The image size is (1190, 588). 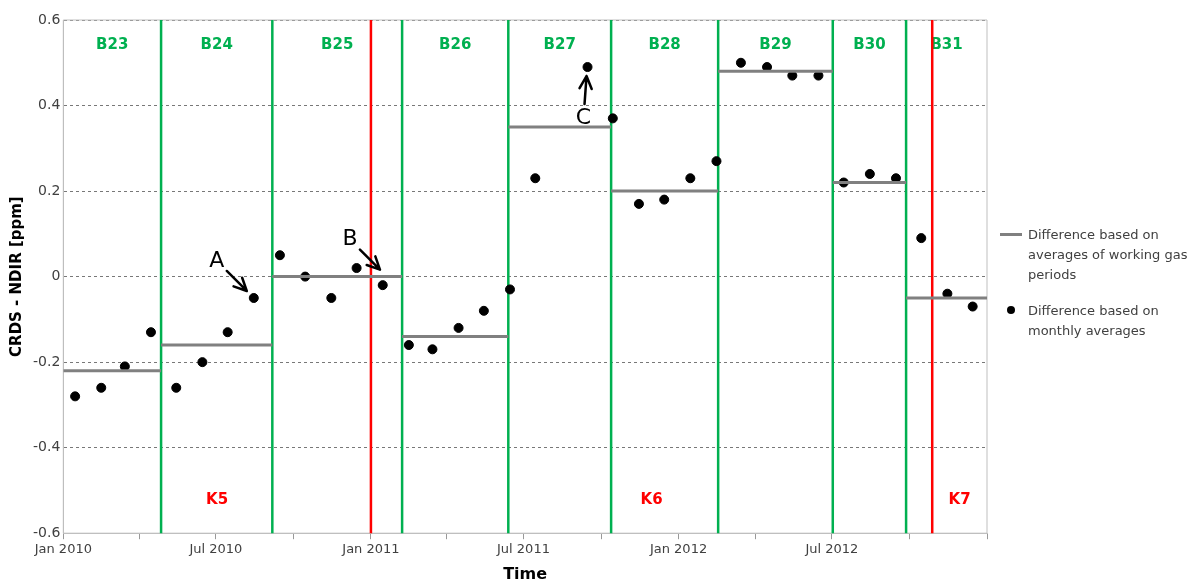 I want to click on x-tick-label: Jan 2010, so click(x=62, y=549).